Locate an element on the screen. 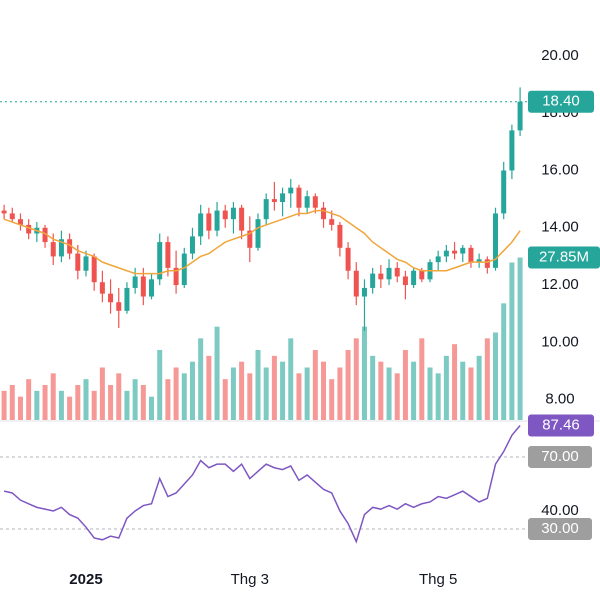 The height and width of the screenshot is (605, 600). rsi-band-label: 70.00 is located at coordinates (560, 456).